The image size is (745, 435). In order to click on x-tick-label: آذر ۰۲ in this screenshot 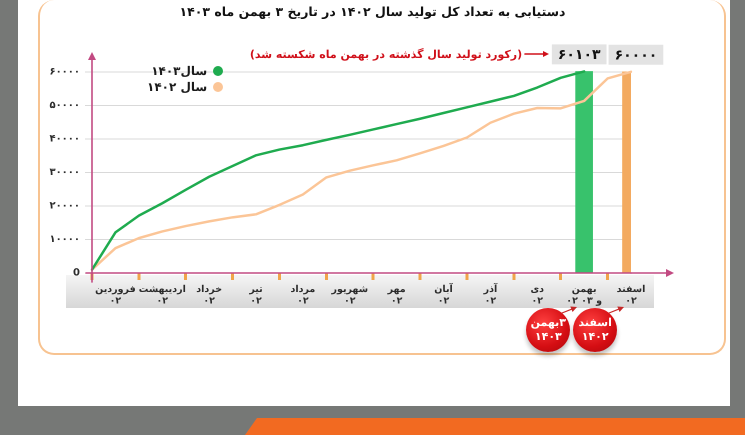, I will do `click(490, 294)`.